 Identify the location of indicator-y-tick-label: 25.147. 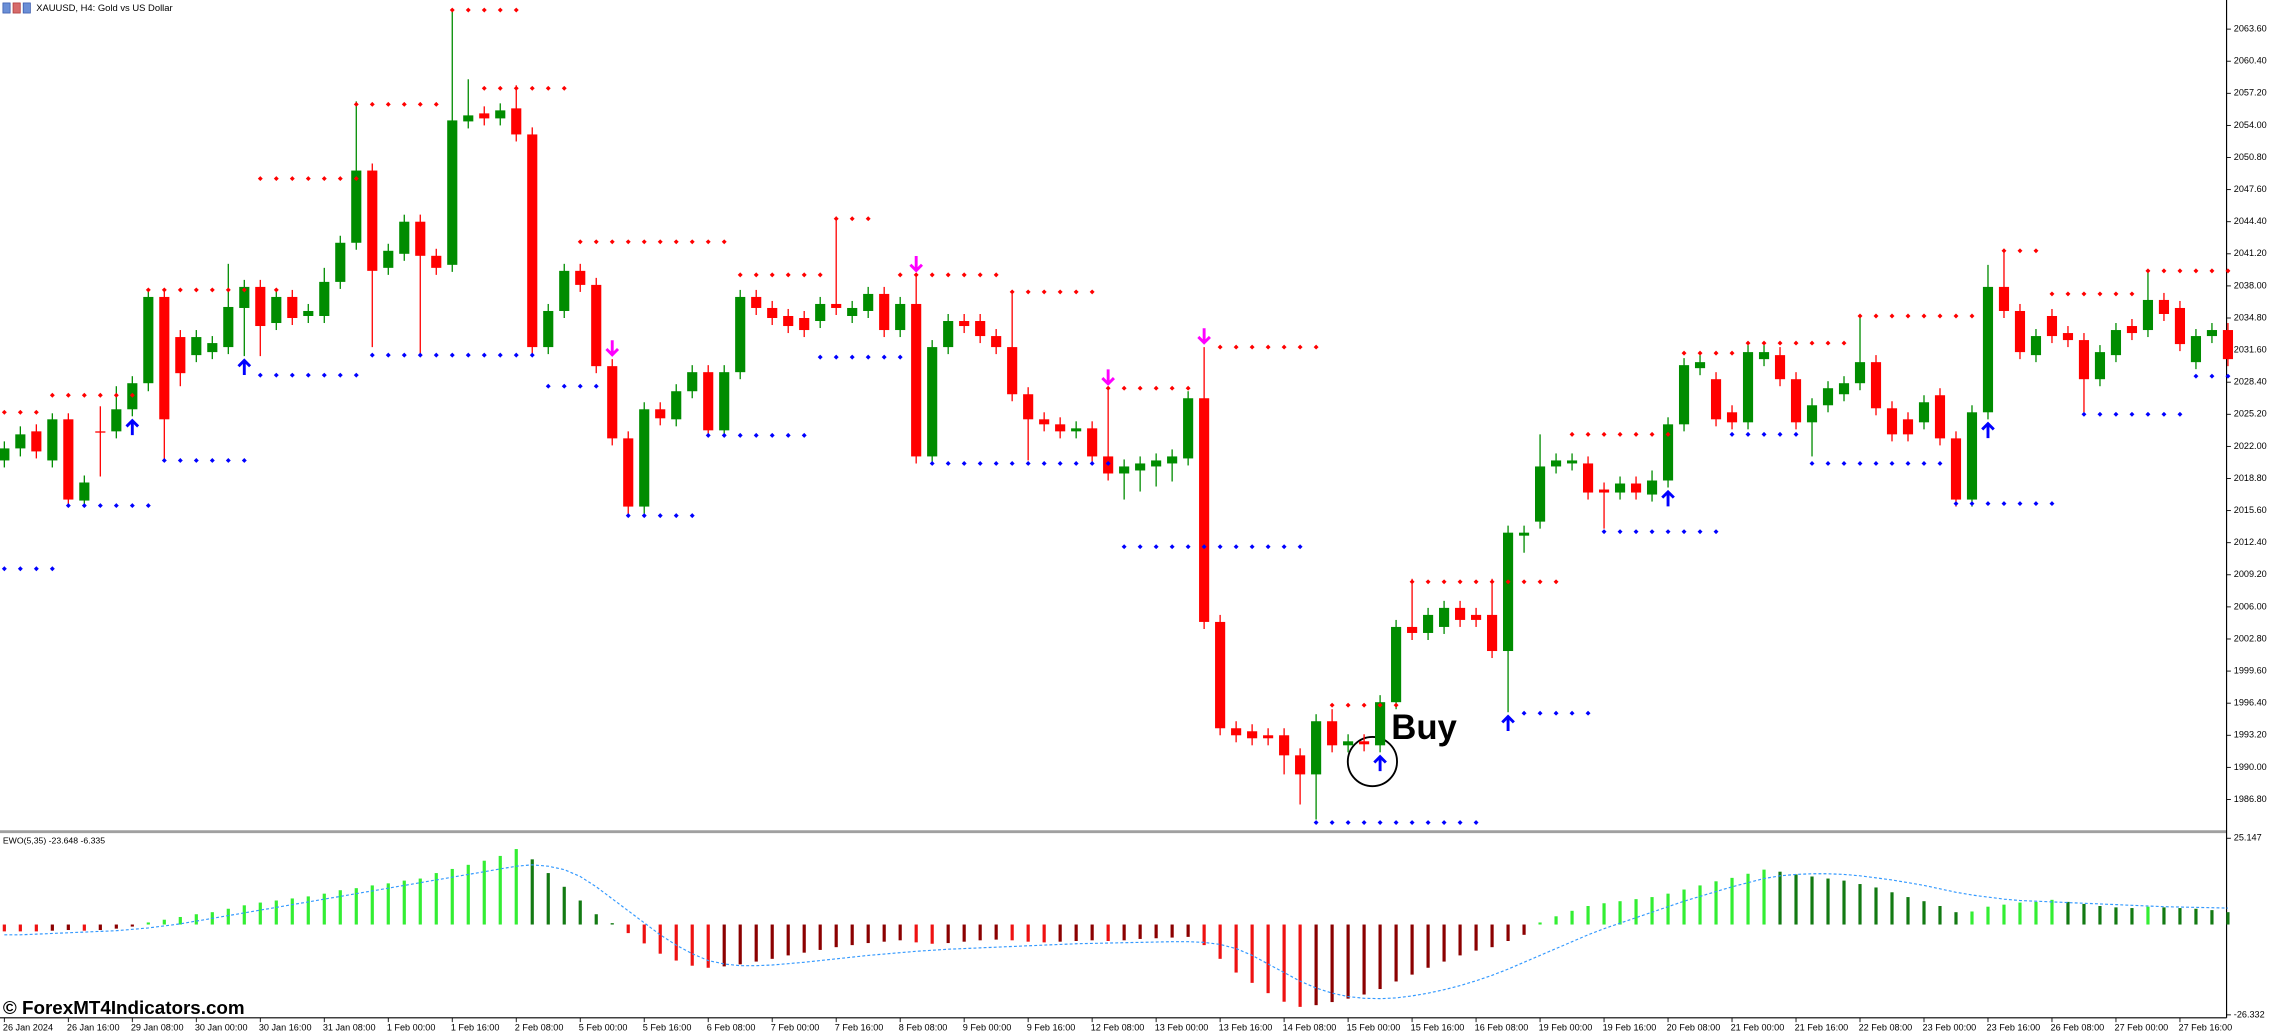
(2248, 838).